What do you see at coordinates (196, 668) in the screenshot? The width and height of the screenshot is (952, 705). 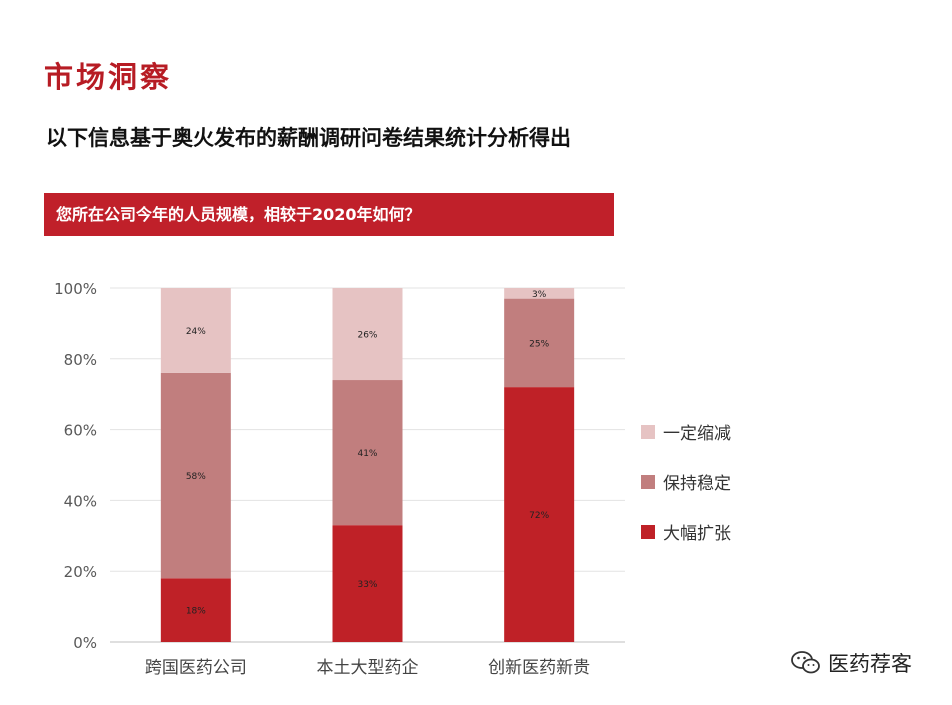 I see `x-tick-label: 跨国医药公司` at bounding box center [196, 668].